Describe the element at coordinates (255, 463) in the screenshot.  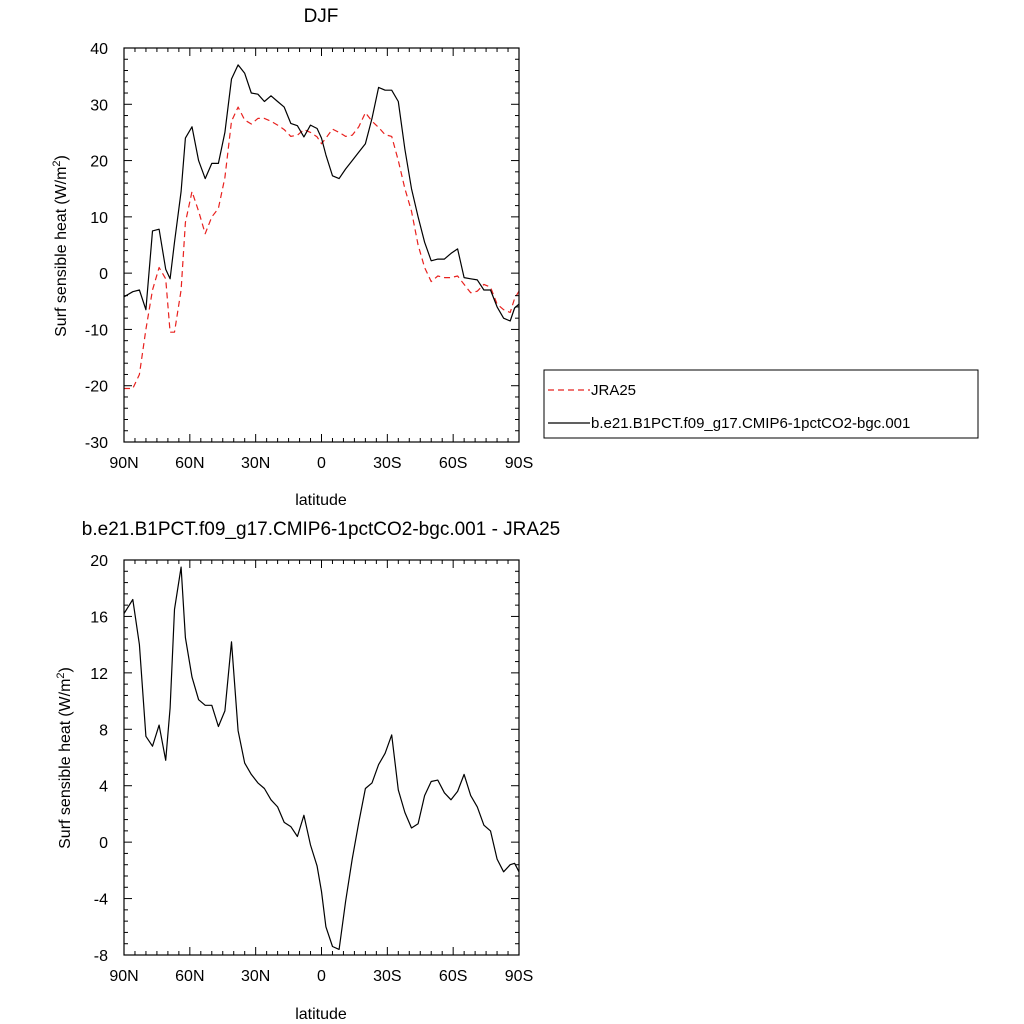
I see `top-x-tick-label: 30N` at that location.